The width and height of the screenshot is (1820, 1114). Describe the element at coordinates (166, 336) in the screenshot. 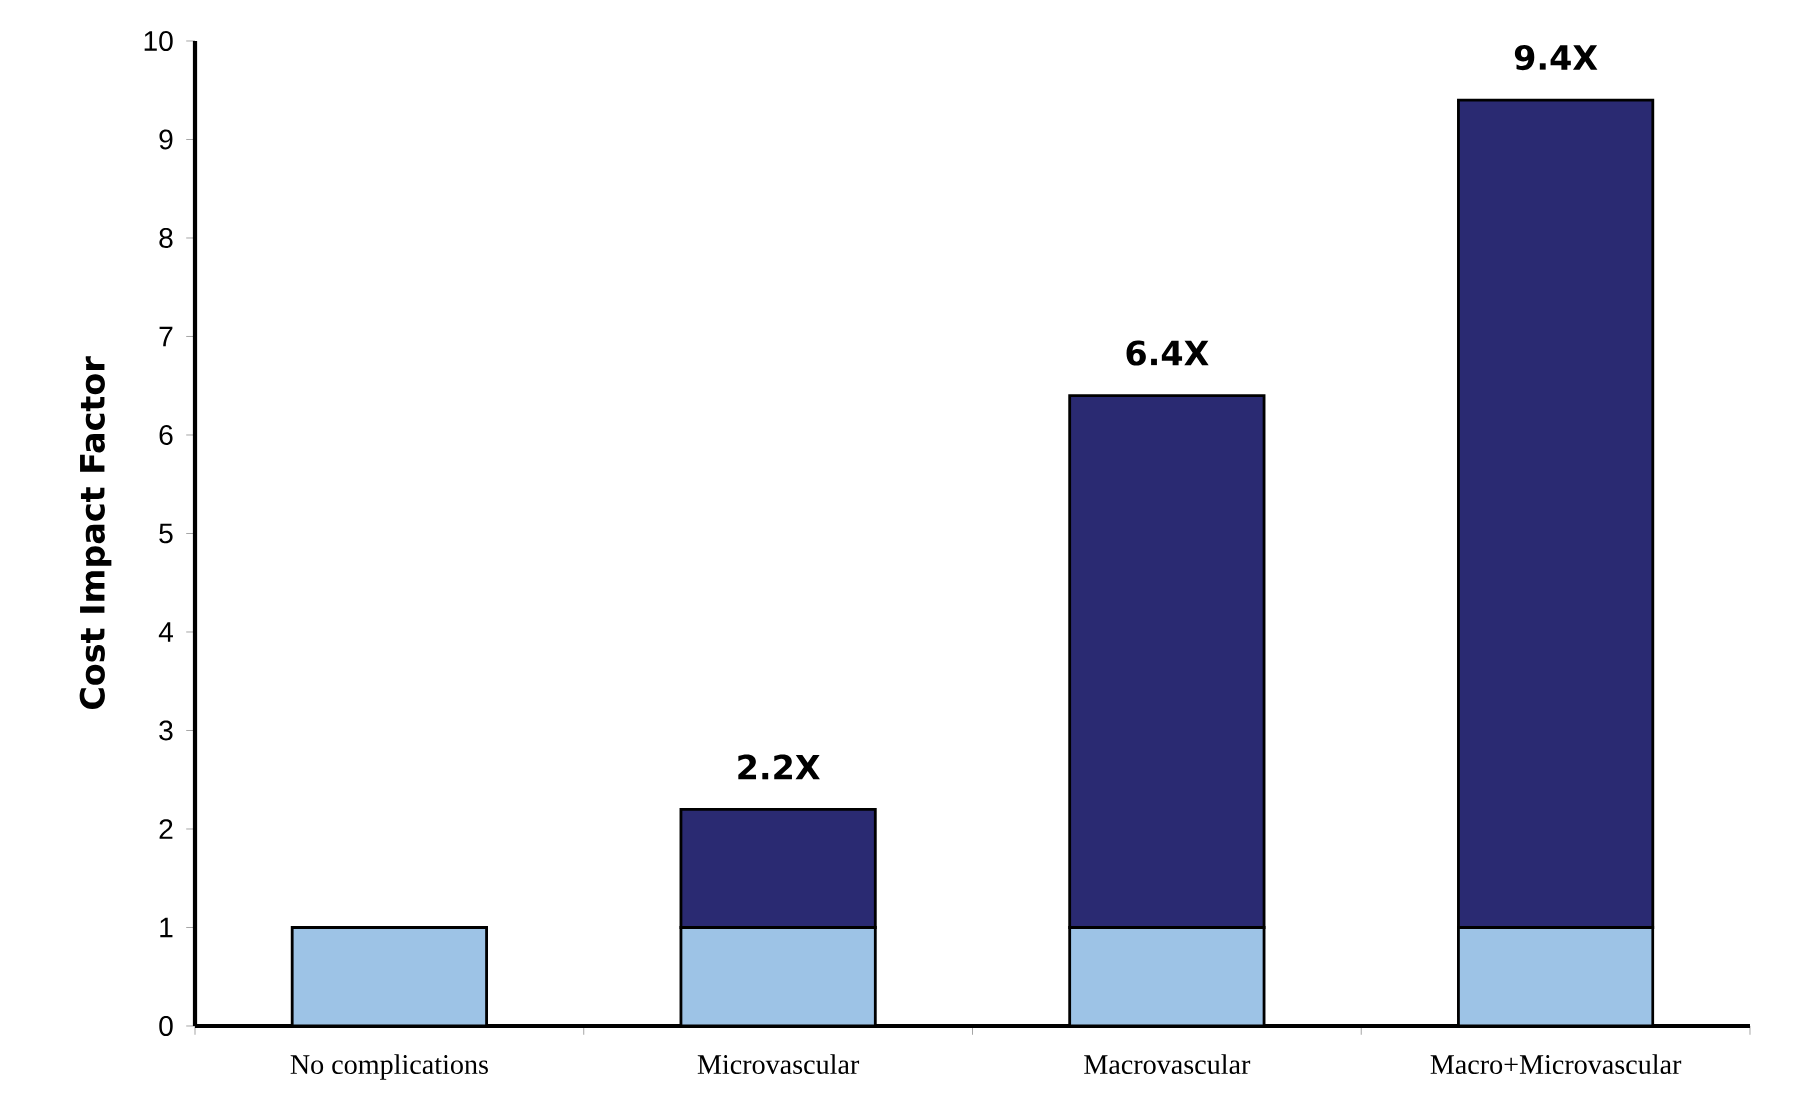

I see `y-tick-label: 7` at that location.